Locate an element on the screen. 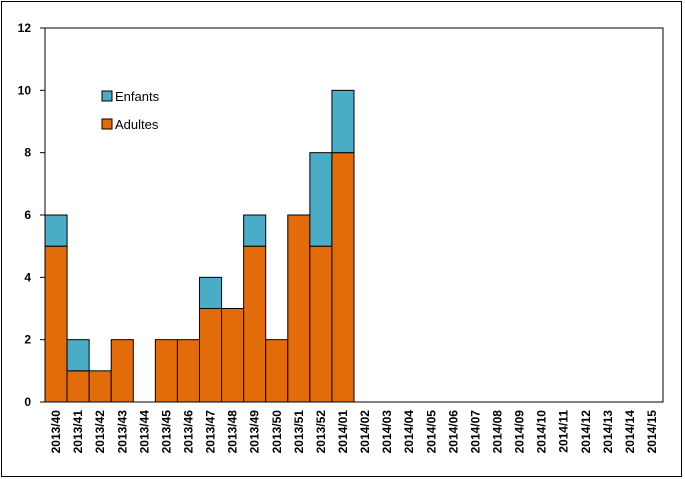  legend-swatch-enfants is located at coordinates (107, 96).